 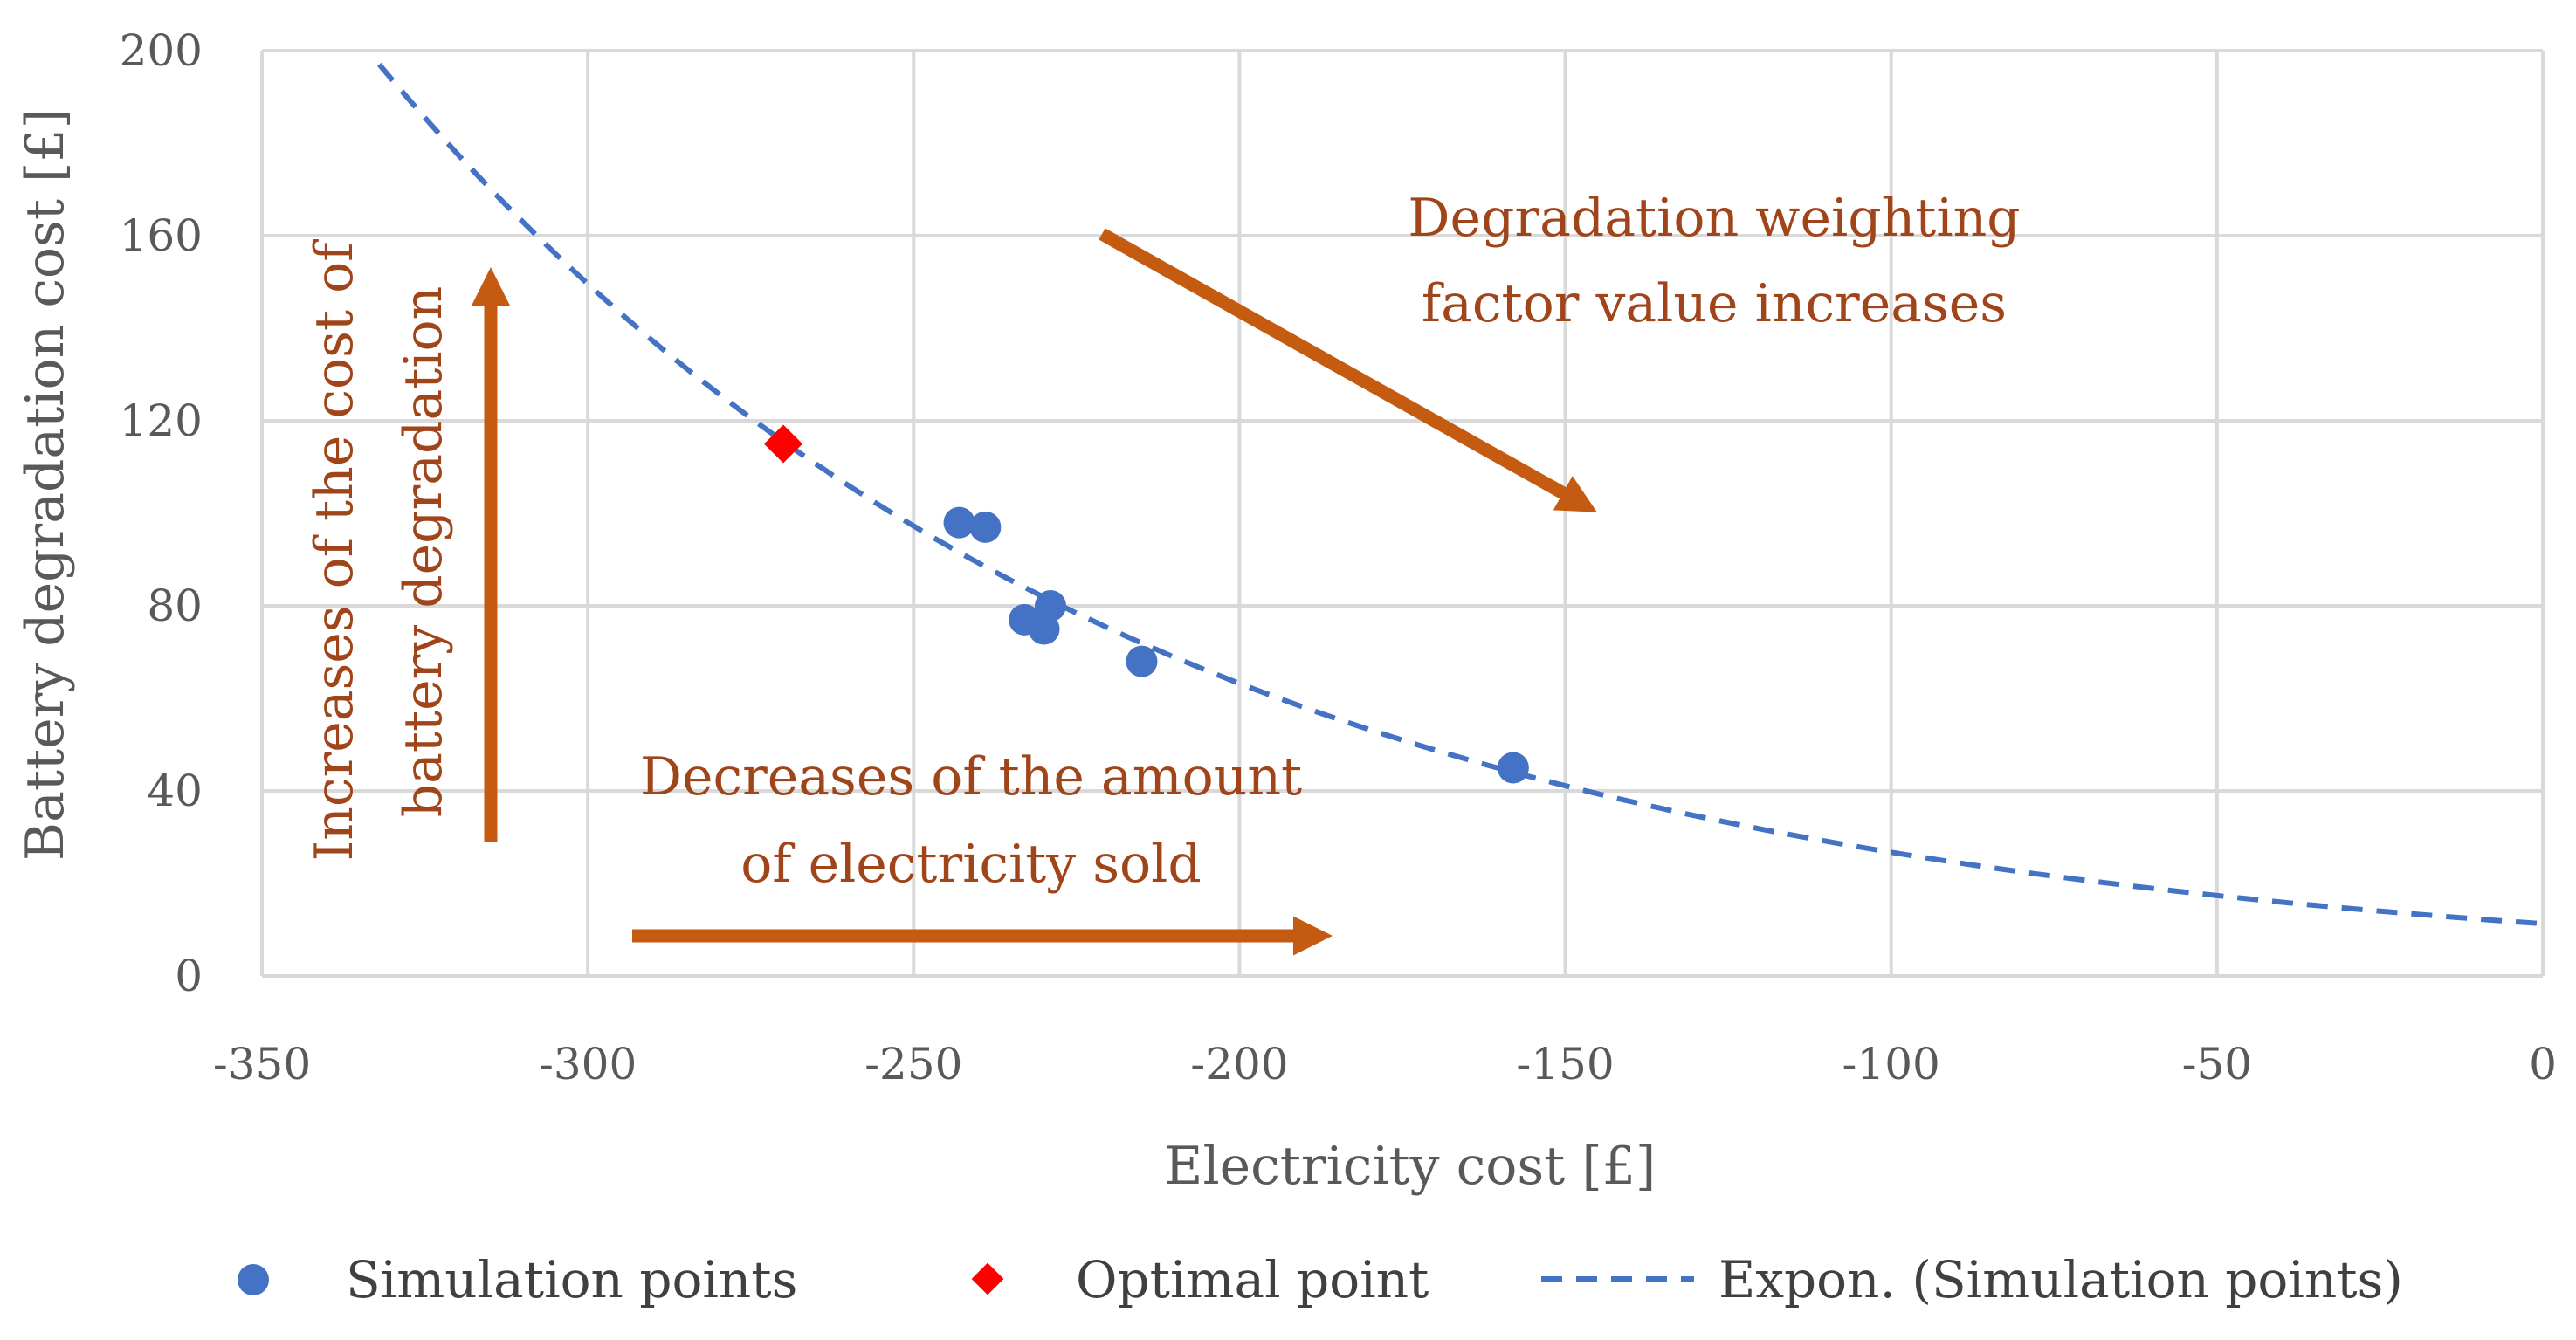 I want to click on legend-simulation-label: Simulation points, so click(x=571, y=1279).